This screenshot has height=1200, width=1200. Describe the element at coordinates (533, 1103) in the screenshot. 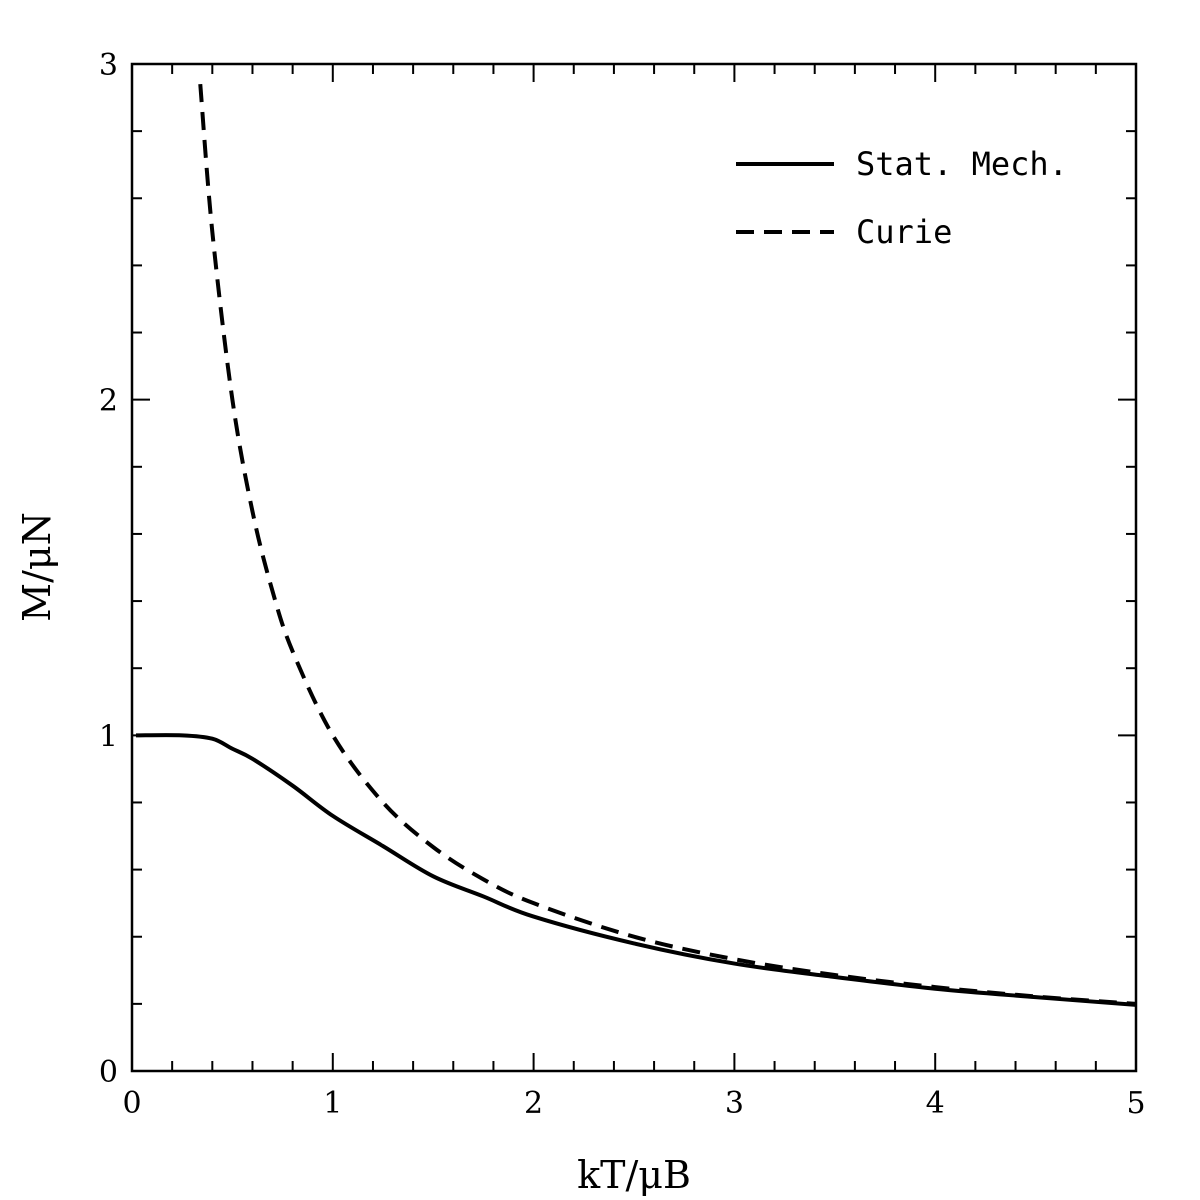

I see `x-tick-label: 2` at that location.